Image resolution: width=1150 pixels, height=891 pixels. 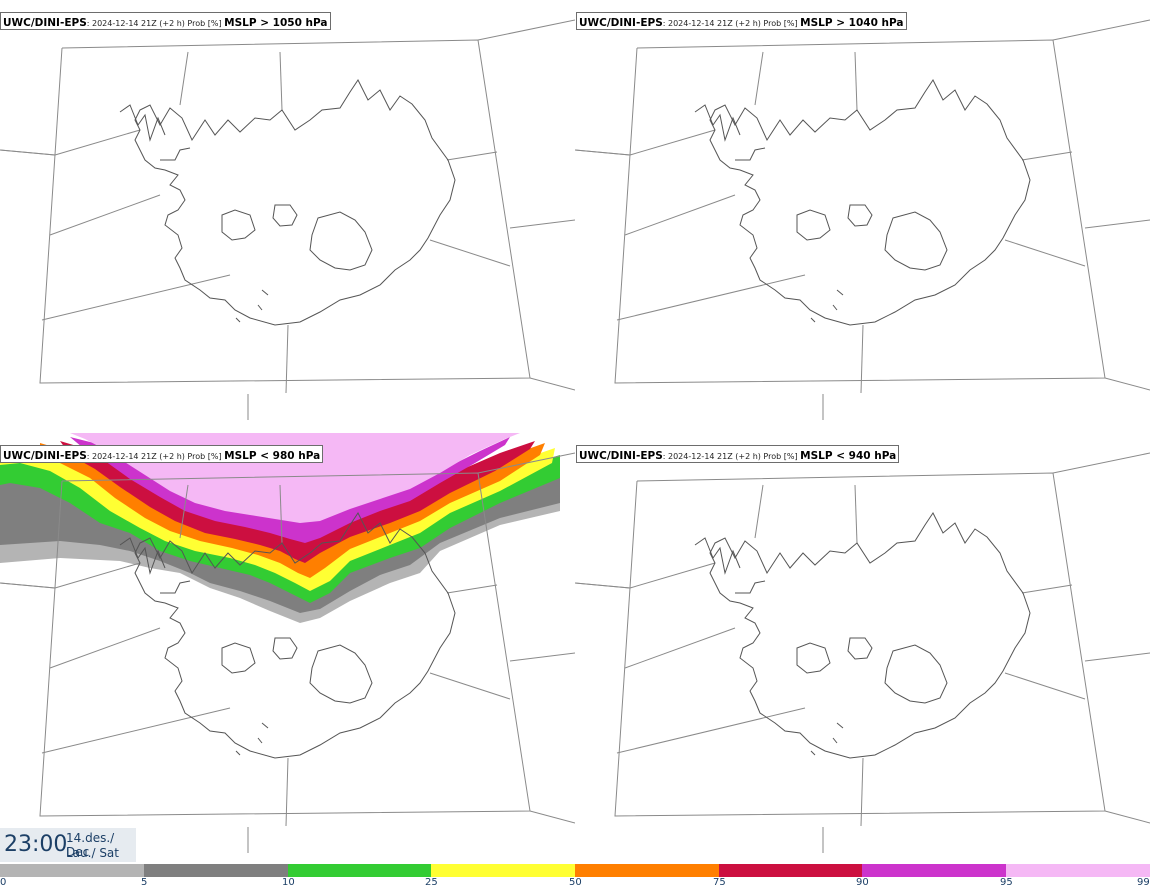 What do you see at coordinates (848, 456) in the screenshot?
I see `threshold-label: MSLP < 940 hPa` at bounding box center [848, 456].